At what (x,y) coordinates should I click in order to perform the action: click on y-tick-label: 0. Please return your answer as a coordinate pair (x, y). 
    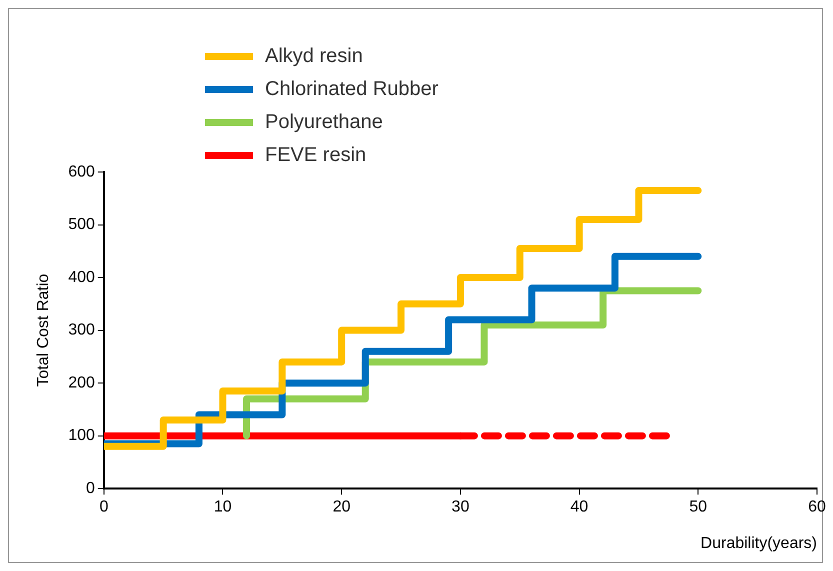
    Looking at the image, I should click on (90, 489).